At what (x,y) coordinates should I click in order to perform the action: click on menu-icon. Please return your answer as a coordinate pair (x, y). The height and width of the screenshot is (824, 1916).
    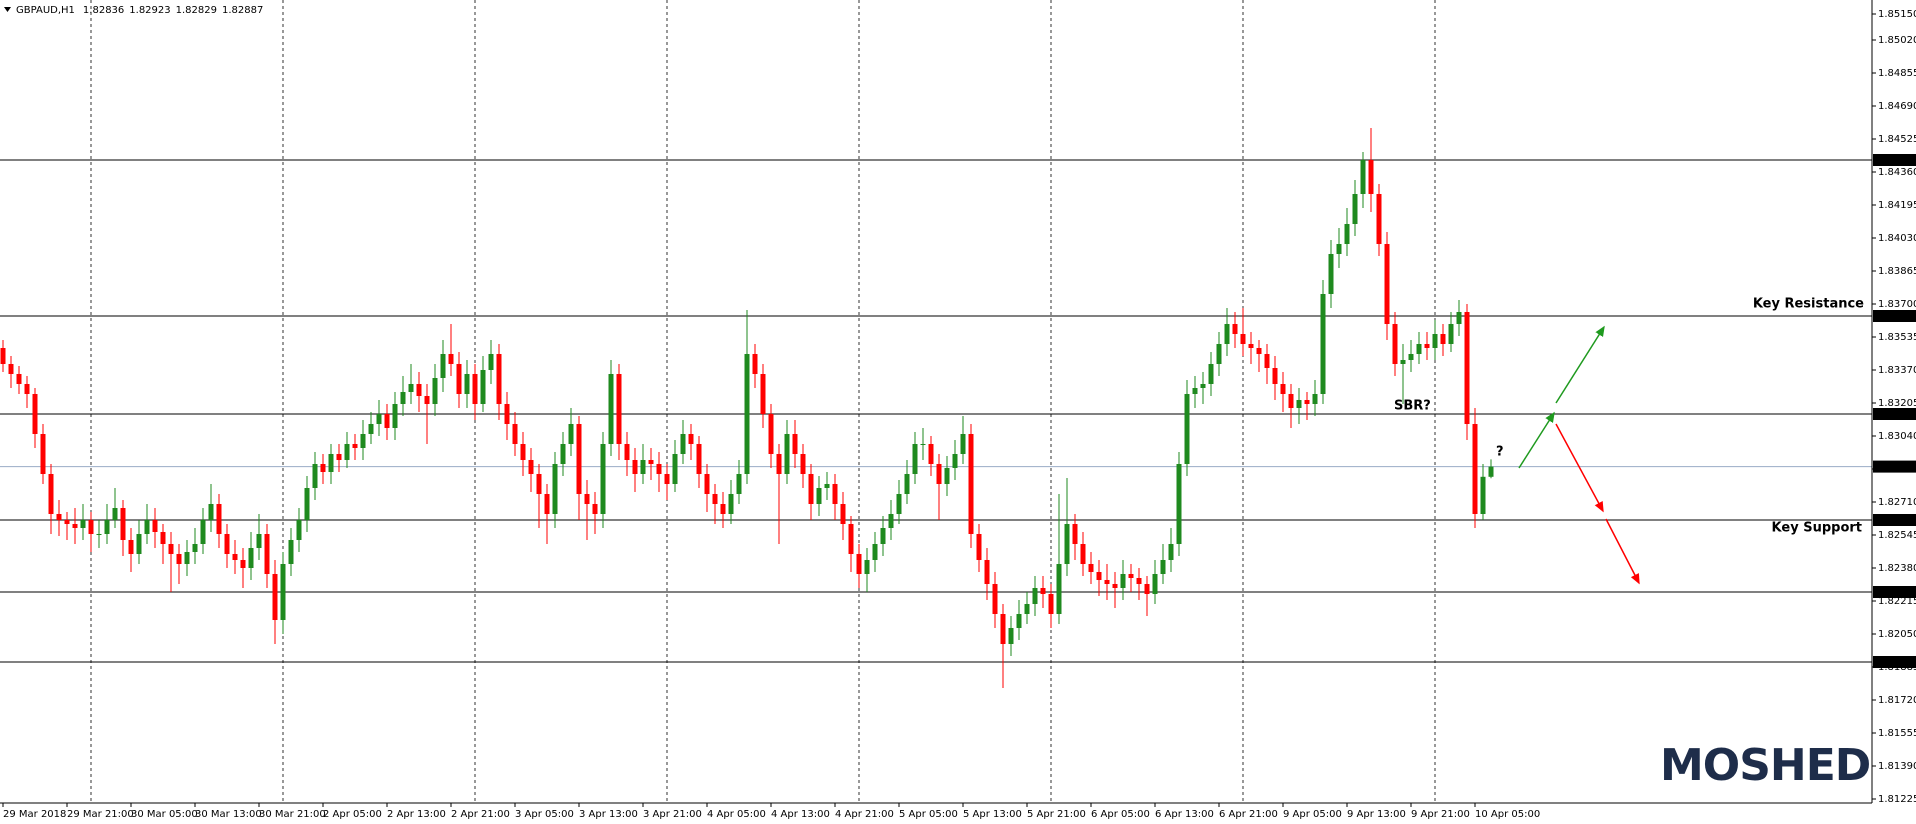
    Looking at the image, I should click on (7, 9).